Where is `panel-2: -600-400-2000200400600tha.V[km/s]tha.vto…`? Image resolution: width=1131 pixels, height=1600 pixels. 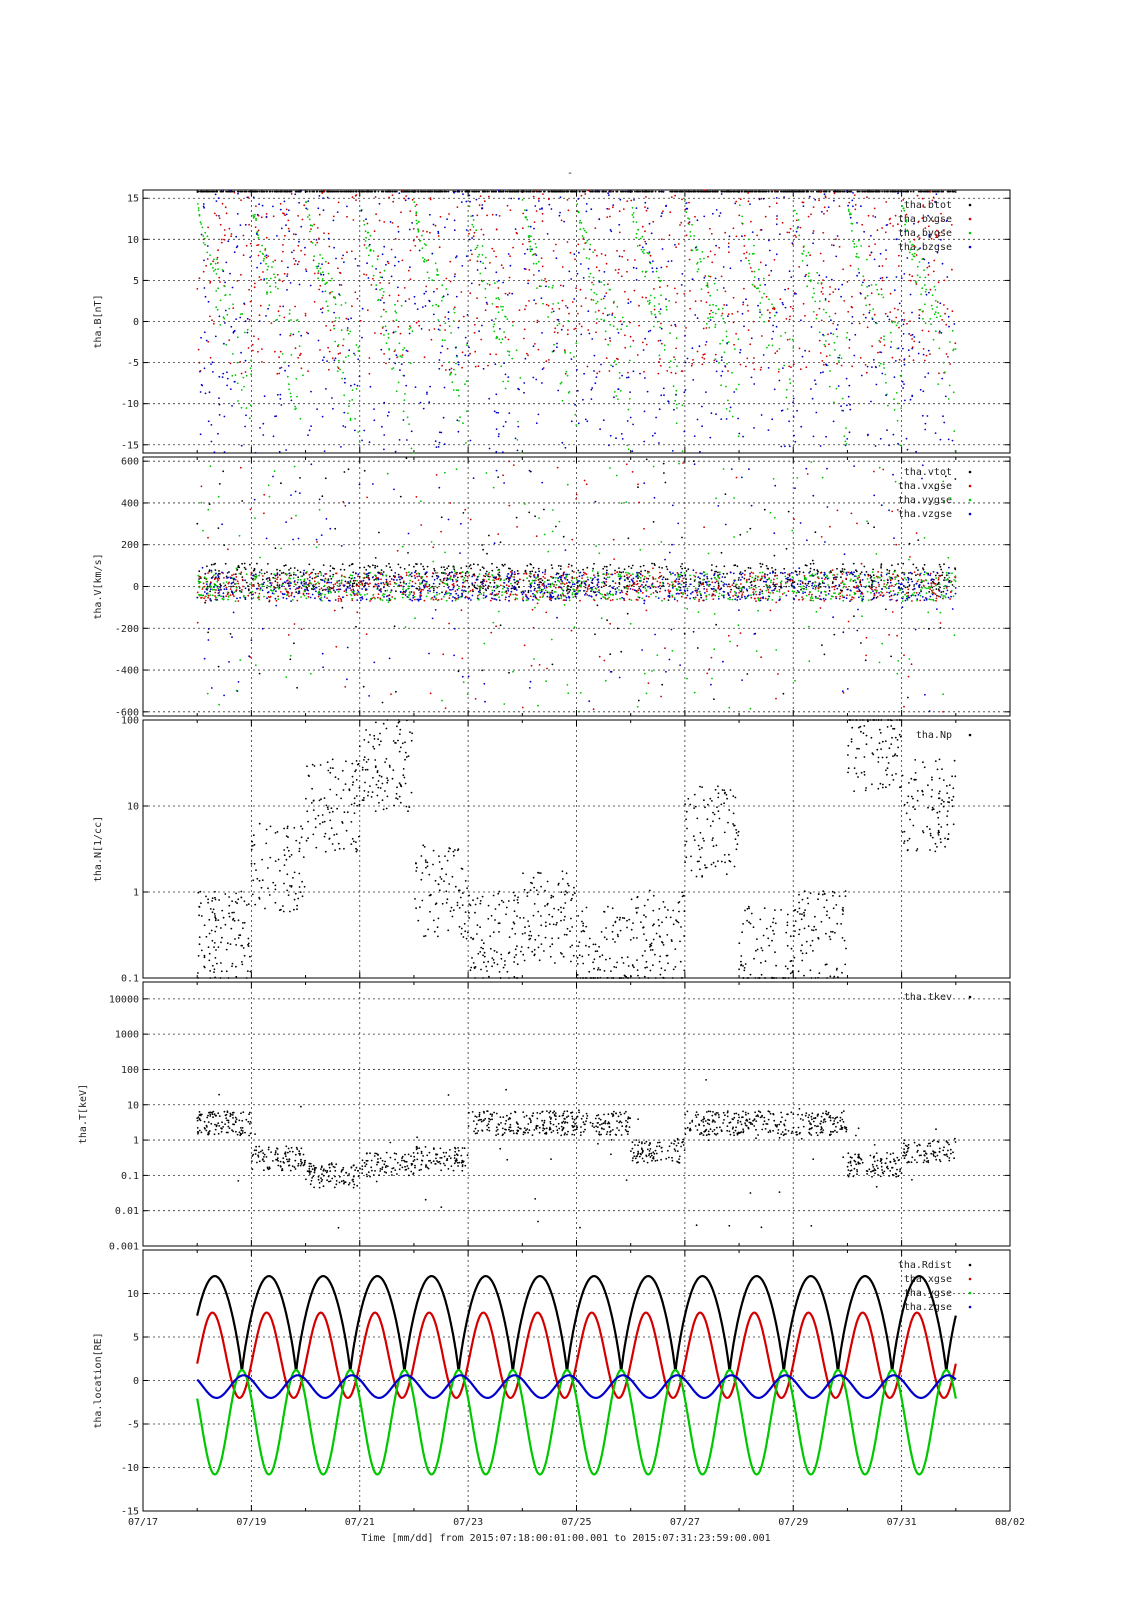 panel-2: -600-400-2000200400600tha.V[km/s]tha.vto… is located at coordinates (552, 587).